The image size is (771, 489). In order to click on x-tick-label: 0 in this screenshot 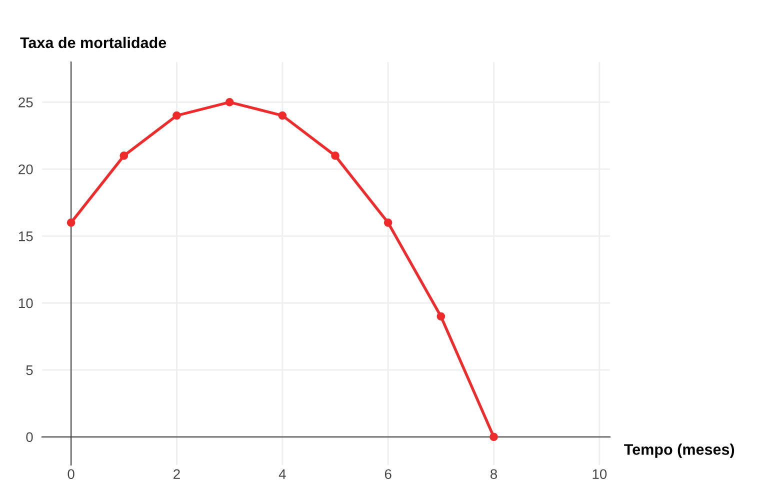, I will do `click(71, 474)`.